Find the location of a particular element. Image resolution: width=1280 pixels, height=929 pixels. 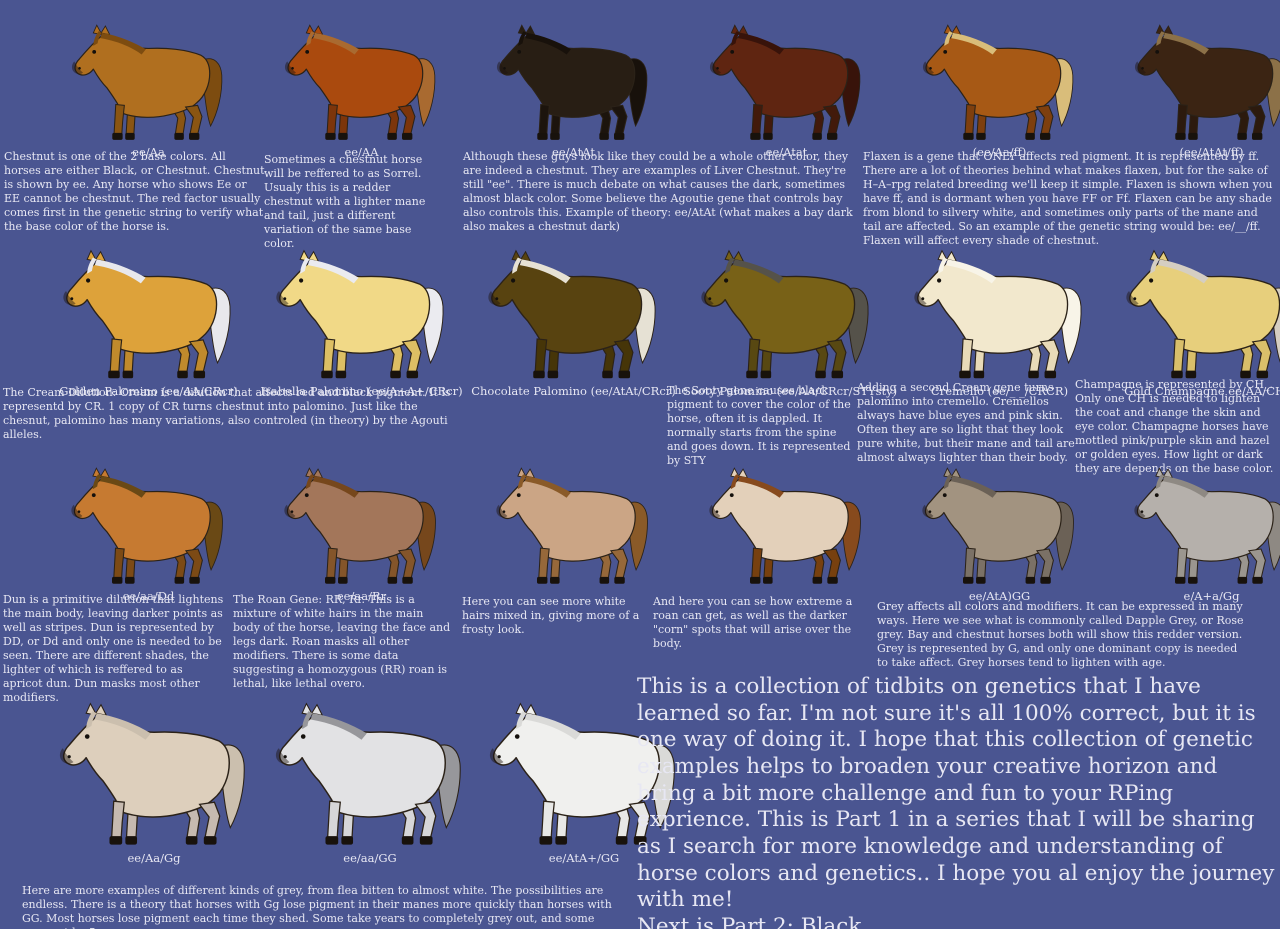

genotype-label: ee/AtA+/GG is located at coordinates (584, 858).